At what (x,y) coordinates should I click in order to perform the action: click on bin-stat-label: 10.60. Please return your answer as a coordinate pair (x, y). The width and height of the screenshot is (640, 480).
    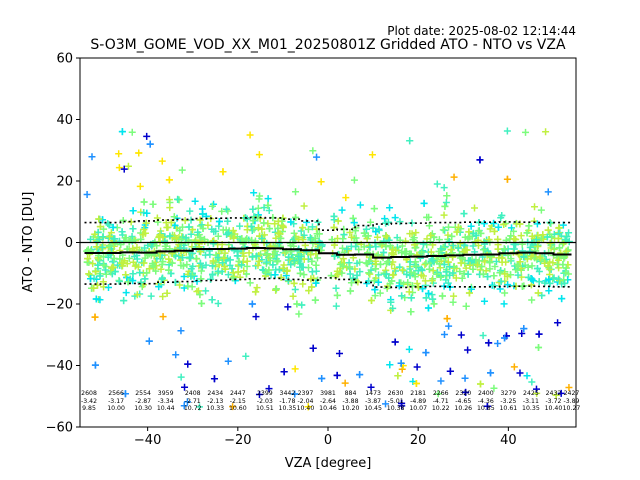
    Looking at the image, I should click on (238, 408).